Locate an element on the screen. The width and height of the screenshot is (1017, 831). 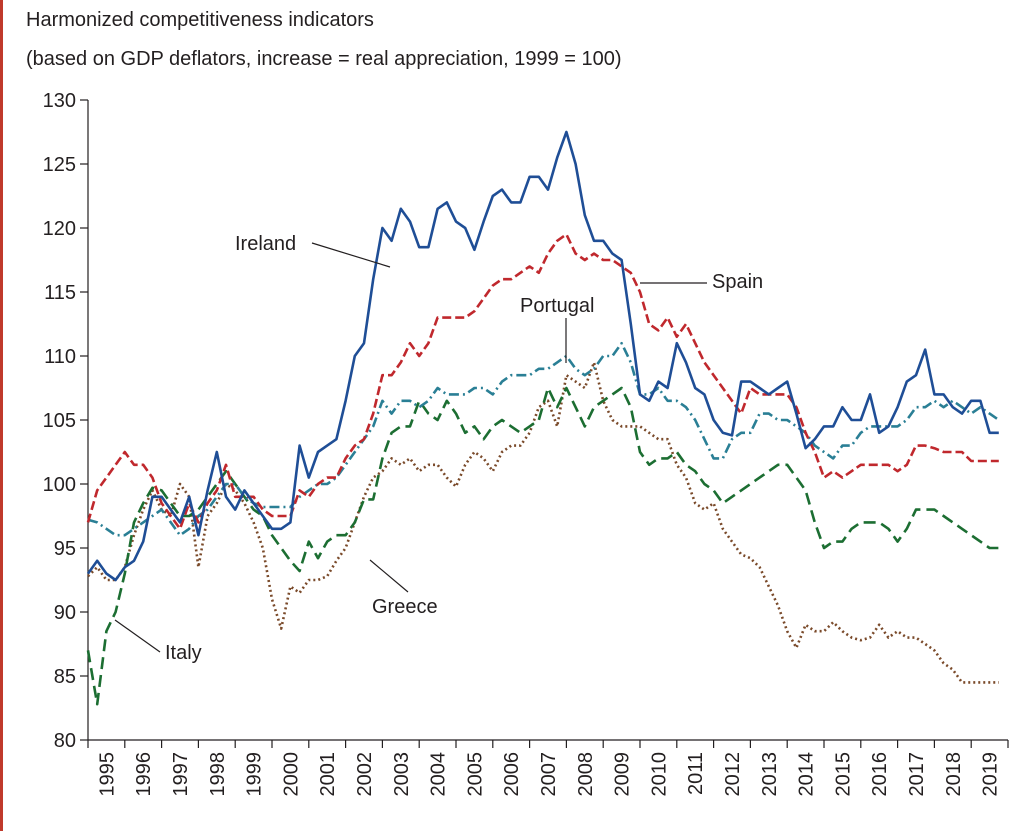
series-label-ireland: Ireland is located at coordinates (265, 244).